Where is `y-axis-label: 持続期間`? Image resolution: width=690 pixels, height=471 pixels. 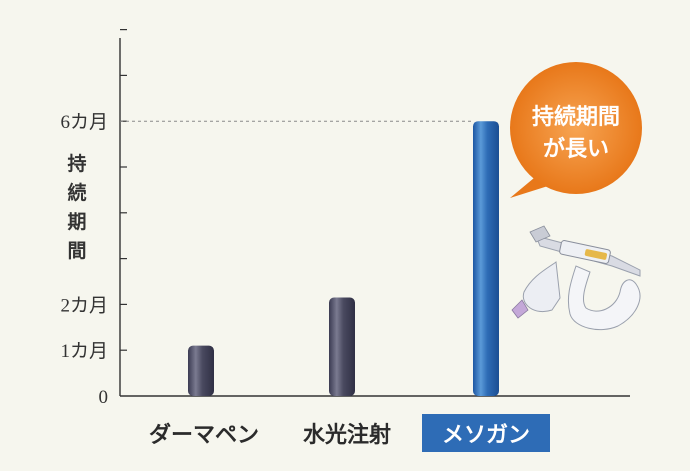
y-axis-label: 持続期間 is located at coordinates (76, 207).